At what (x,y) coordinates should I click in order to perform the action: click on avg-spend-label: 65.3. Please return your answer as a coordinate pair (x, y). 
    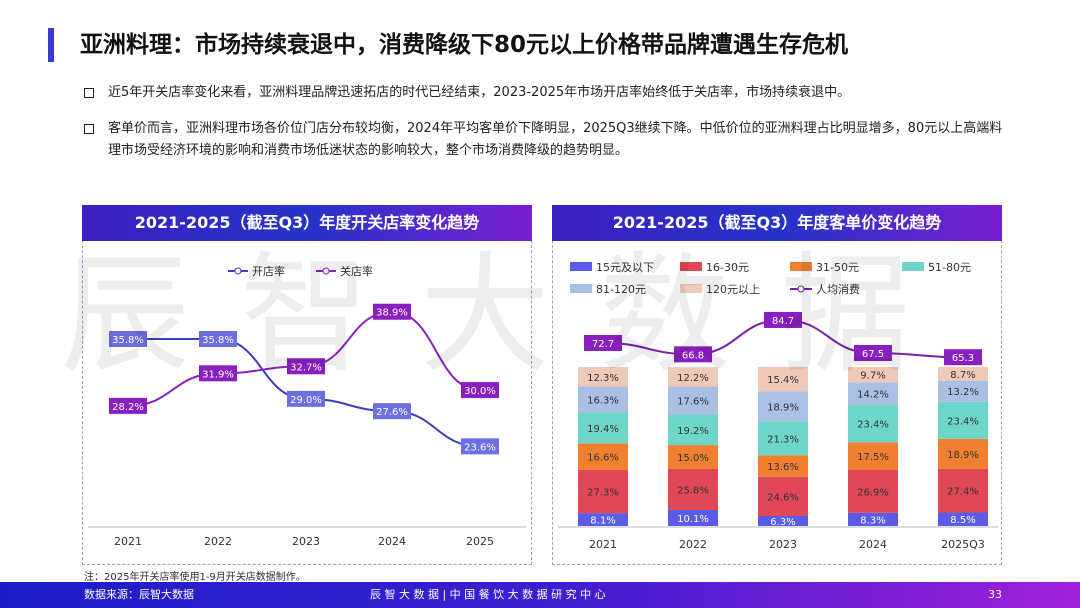
    Looking at the image, I should click on (963, 358).